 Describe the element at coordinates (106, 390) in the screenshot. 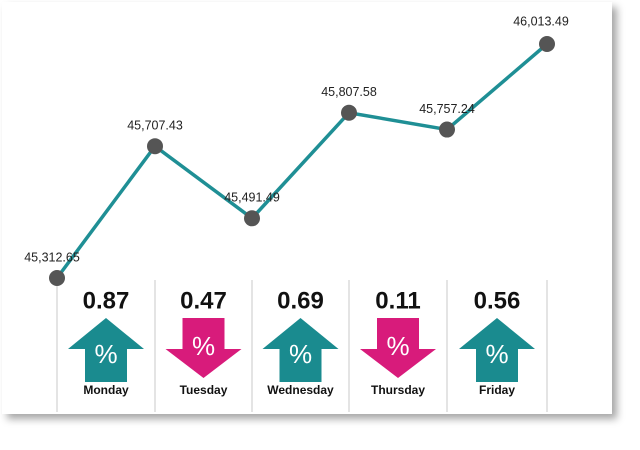

I see `day-label: Monday` at that location.